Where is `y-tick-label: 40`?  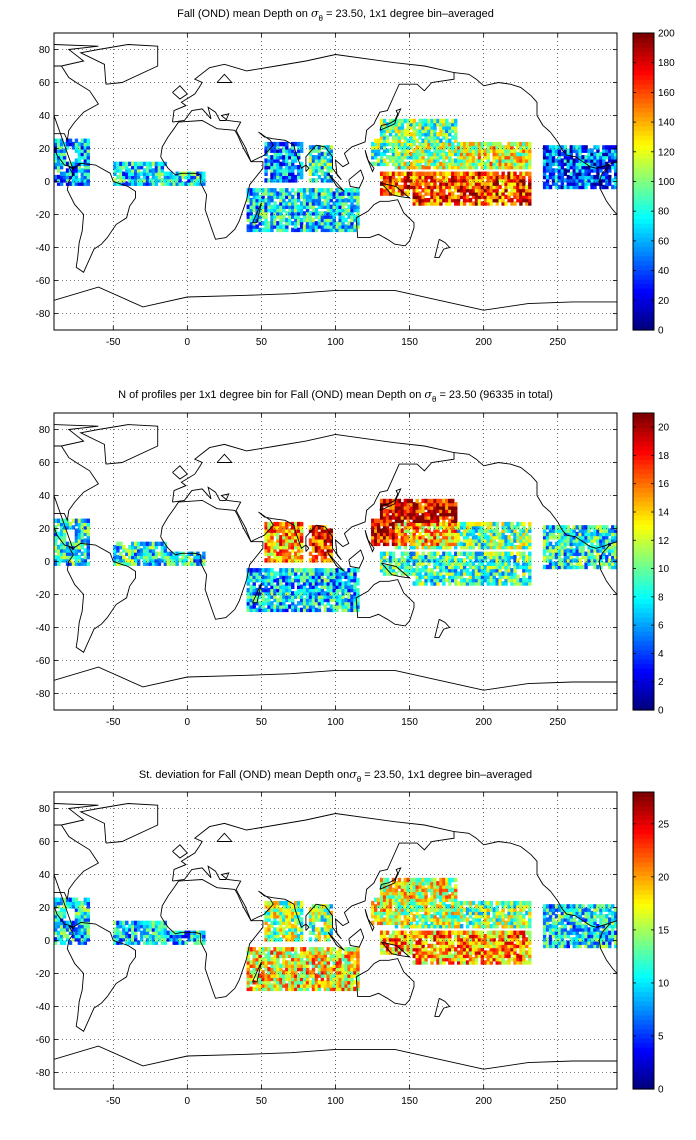
y-tick-label: 40 is located at coordinates (45, 496).